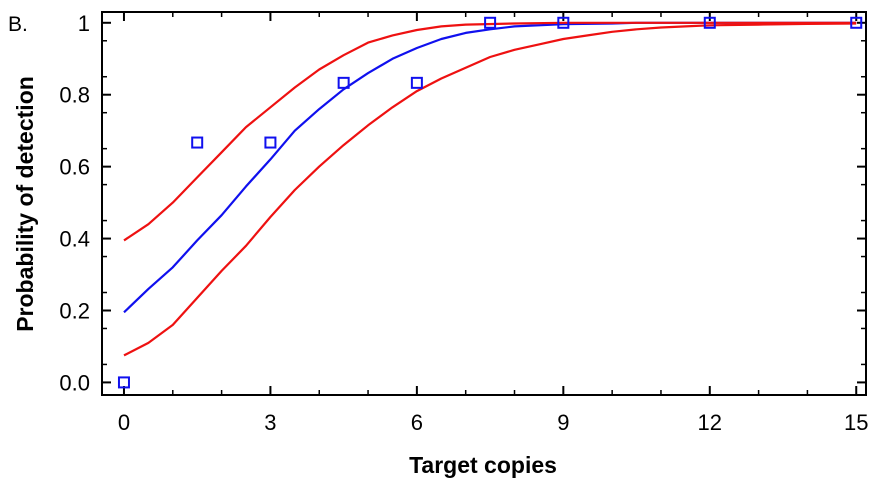 The width and height of the screenshot is (878, 483). Describe the element at coordinates (483, 465) in the screenshot. I see `x-axis-title: Target copies` at that location.